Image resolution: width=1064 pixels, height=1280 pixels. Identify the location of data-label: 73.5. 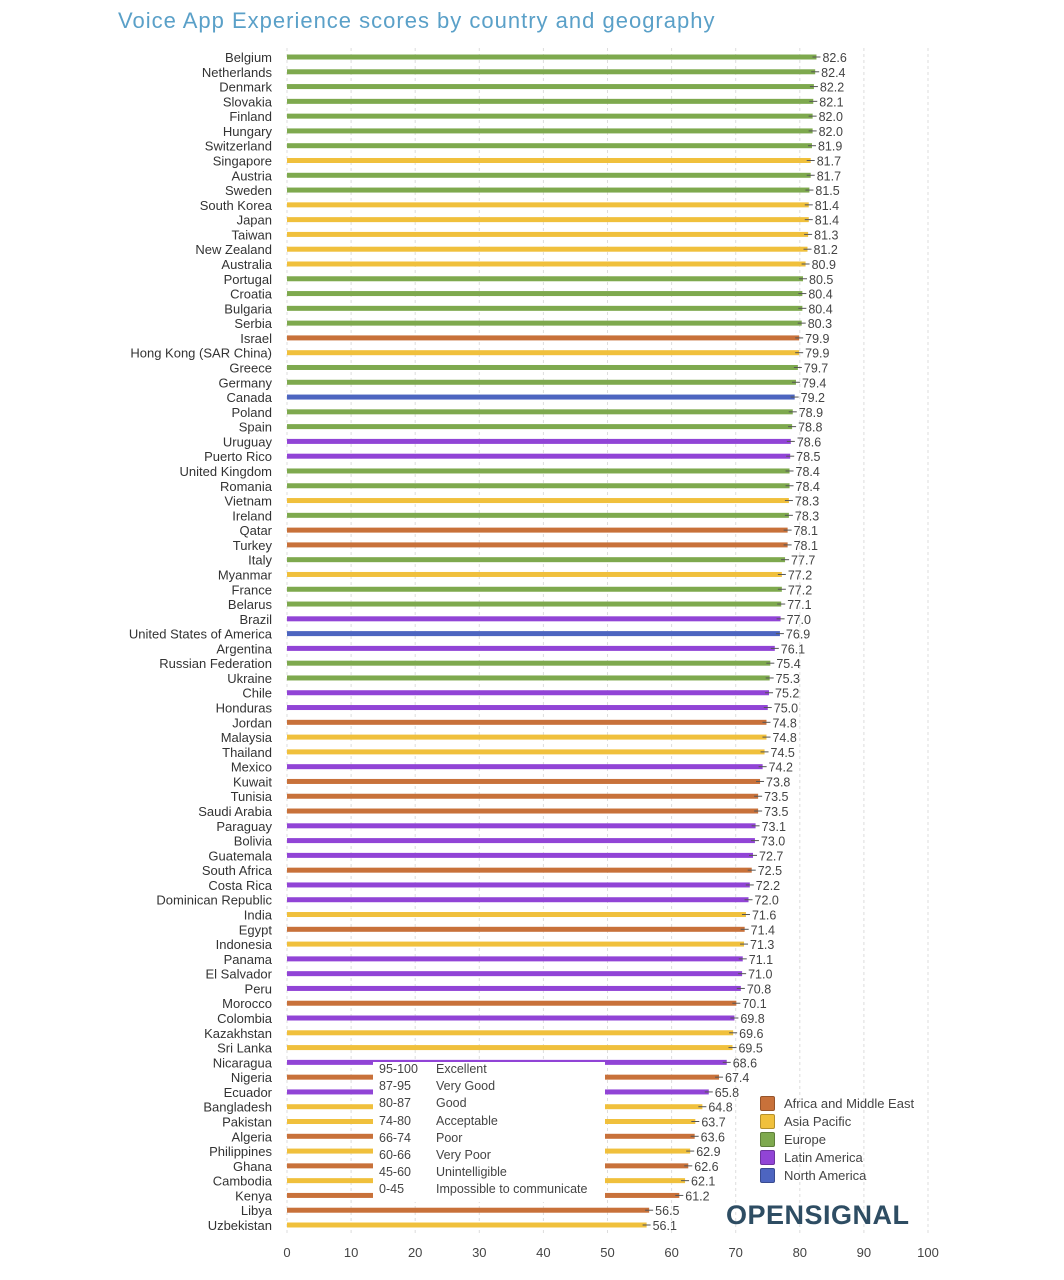
(776, 797).